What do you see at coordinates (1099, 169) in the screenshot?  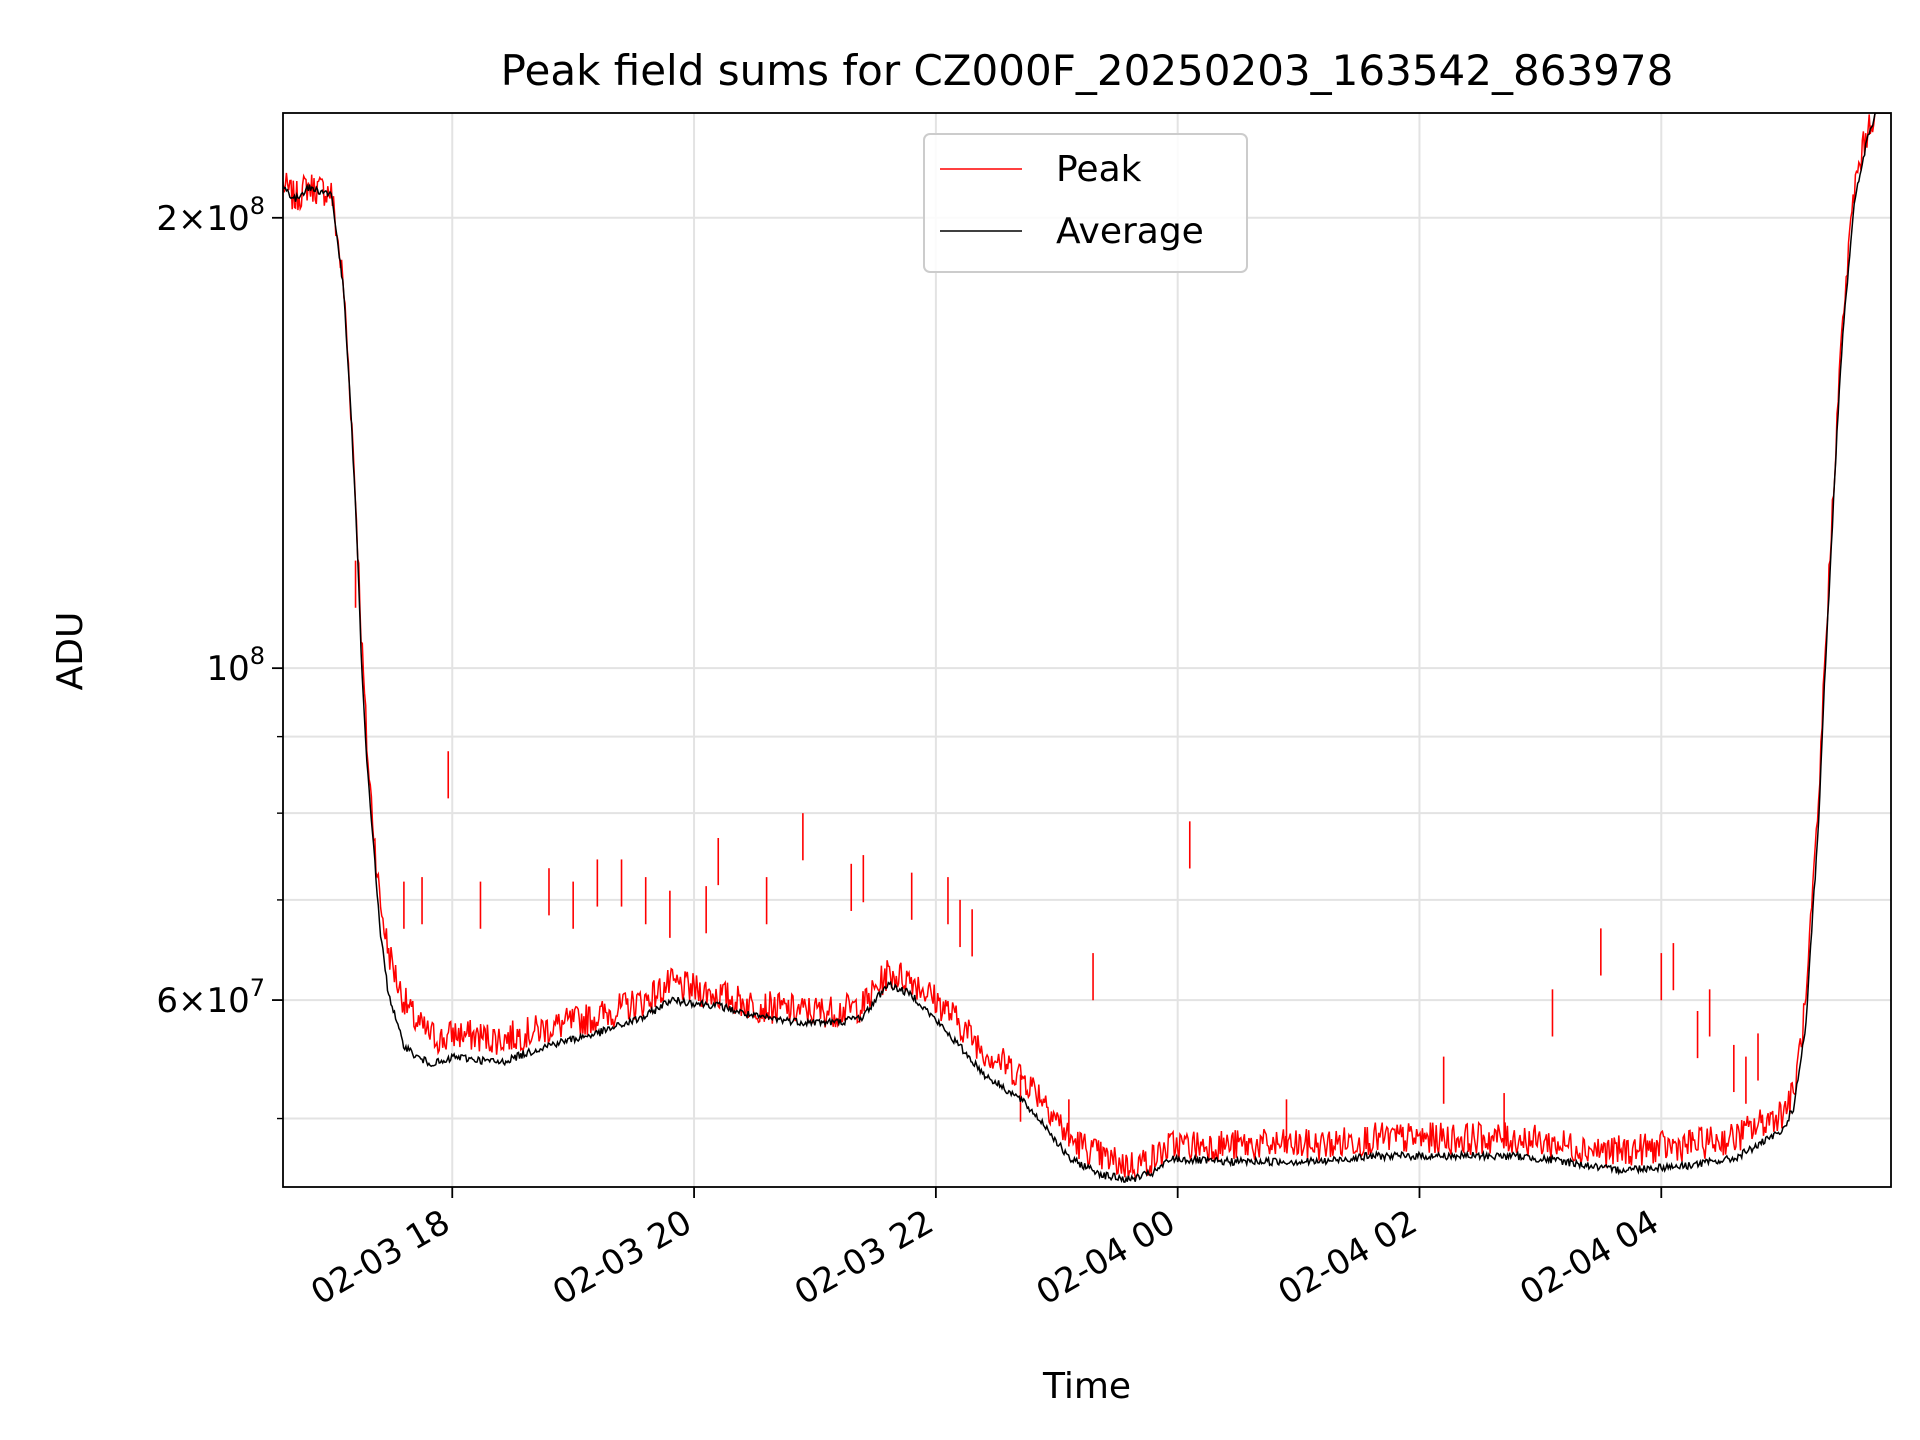 I see `legend-label-peak: Peak` at bounding box center [1099, 169].